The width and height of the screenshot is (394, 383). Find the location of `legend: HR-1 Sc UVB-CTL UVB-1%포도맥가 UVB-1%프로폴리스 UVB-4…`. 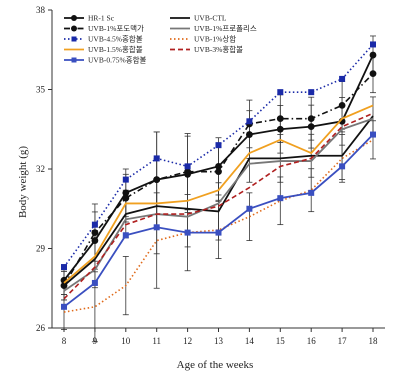

legend: HR-1 Sc UVB-CTL UVB-1%포도맥가 UVB-1%프로폴리스 UVB-4… is located at coordinates (160, 39).